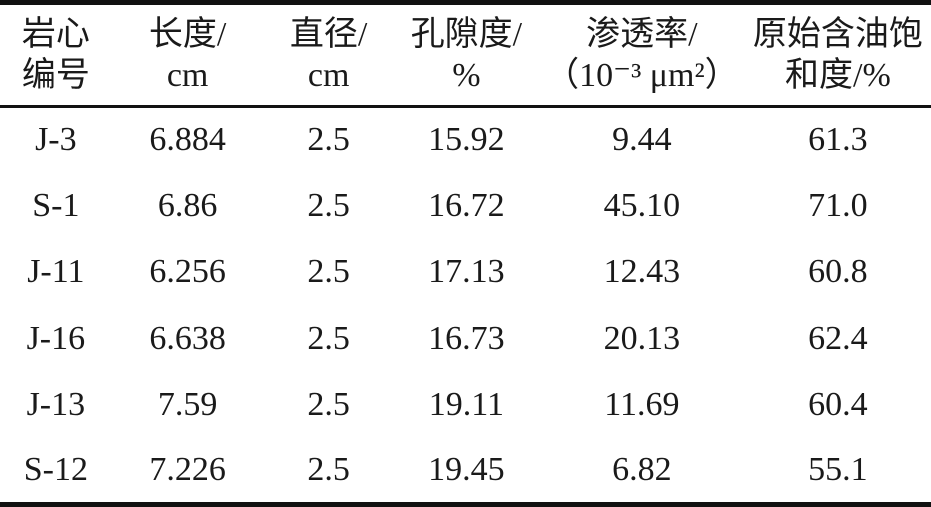 This screenshot has width=931, height=507. What do you see at coordinates (838, 470) in the screenshot?
I see `cell-oil-saturation: 55.1` at bounding box center [838, 470].